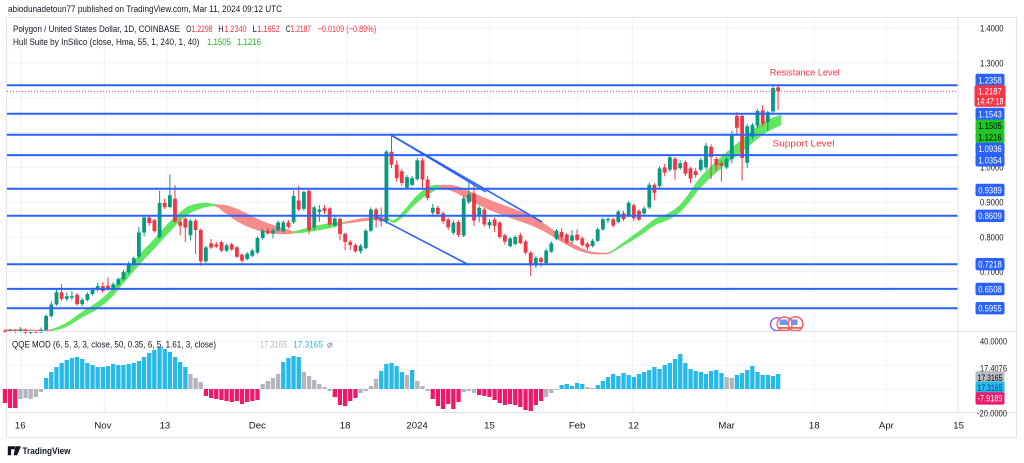 The width and height of the screenshot is (1024, 463). Describe the element at coordinates (992, 29) in the screenshot. I see `svg-text: 1.4000` at that location.